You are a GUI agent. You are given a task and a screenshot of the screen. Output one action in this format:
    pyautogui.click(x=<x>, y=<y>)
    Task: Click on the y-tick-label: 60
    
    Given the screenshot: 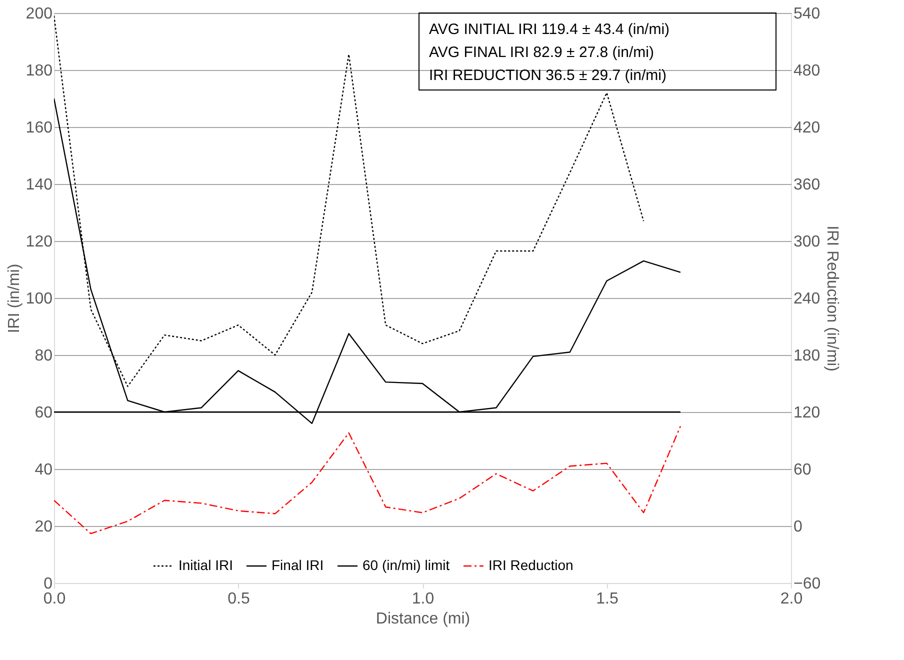 What is the action you would take?
    pyautogui.click(x=43, y=413)
    